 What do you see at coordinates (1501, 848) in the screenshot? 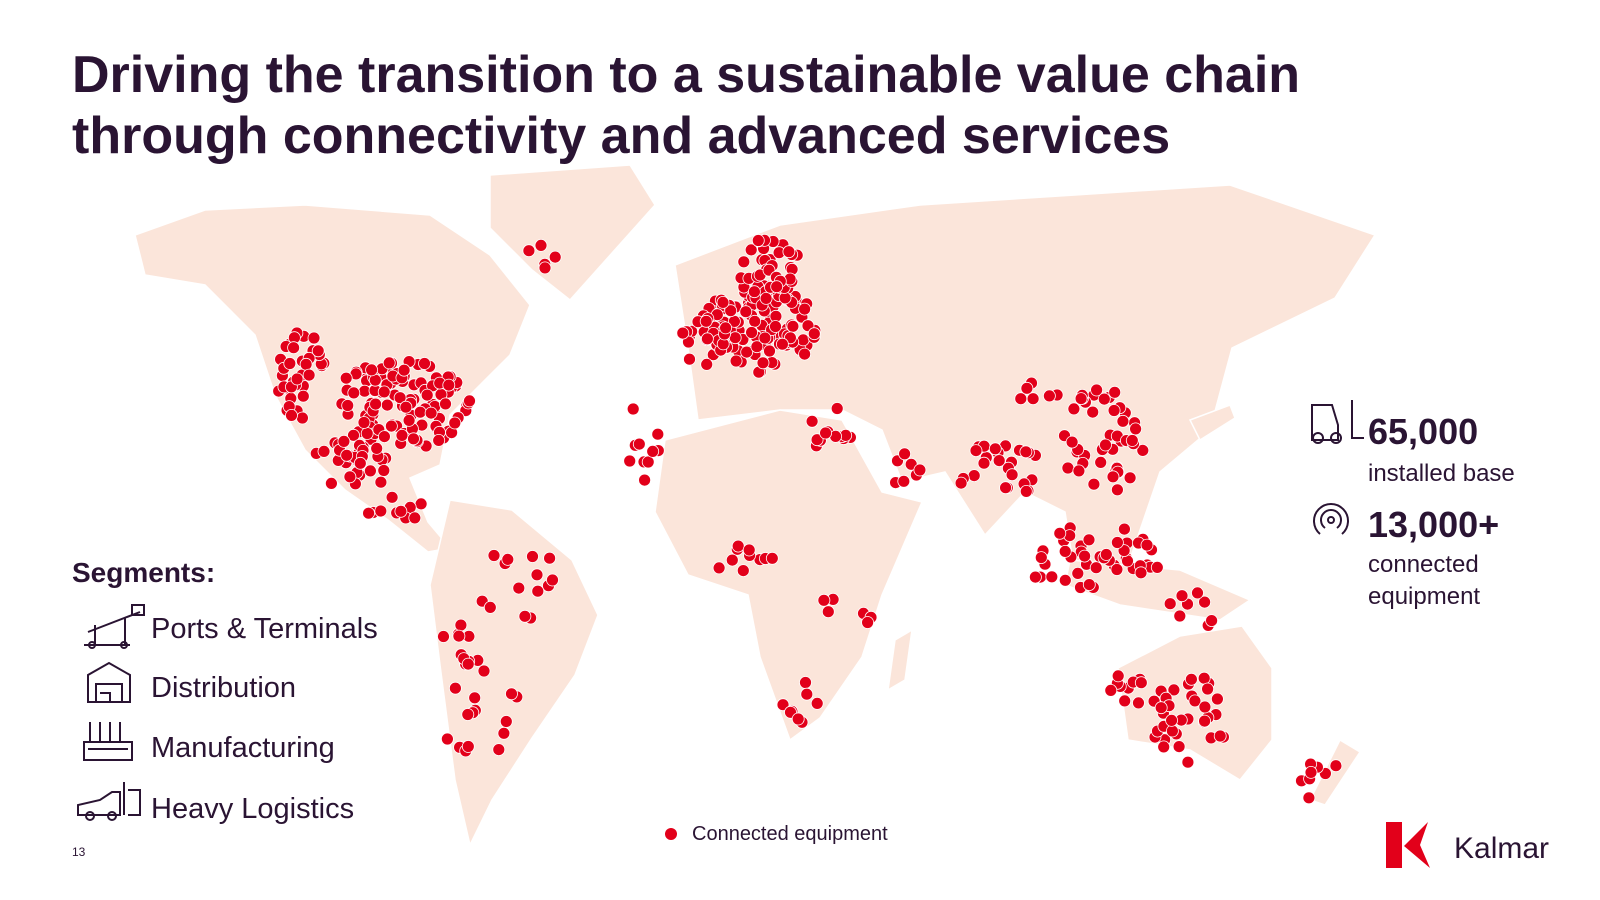
I see `logo-text: Kalmar` at bounding box center [1501, 848].